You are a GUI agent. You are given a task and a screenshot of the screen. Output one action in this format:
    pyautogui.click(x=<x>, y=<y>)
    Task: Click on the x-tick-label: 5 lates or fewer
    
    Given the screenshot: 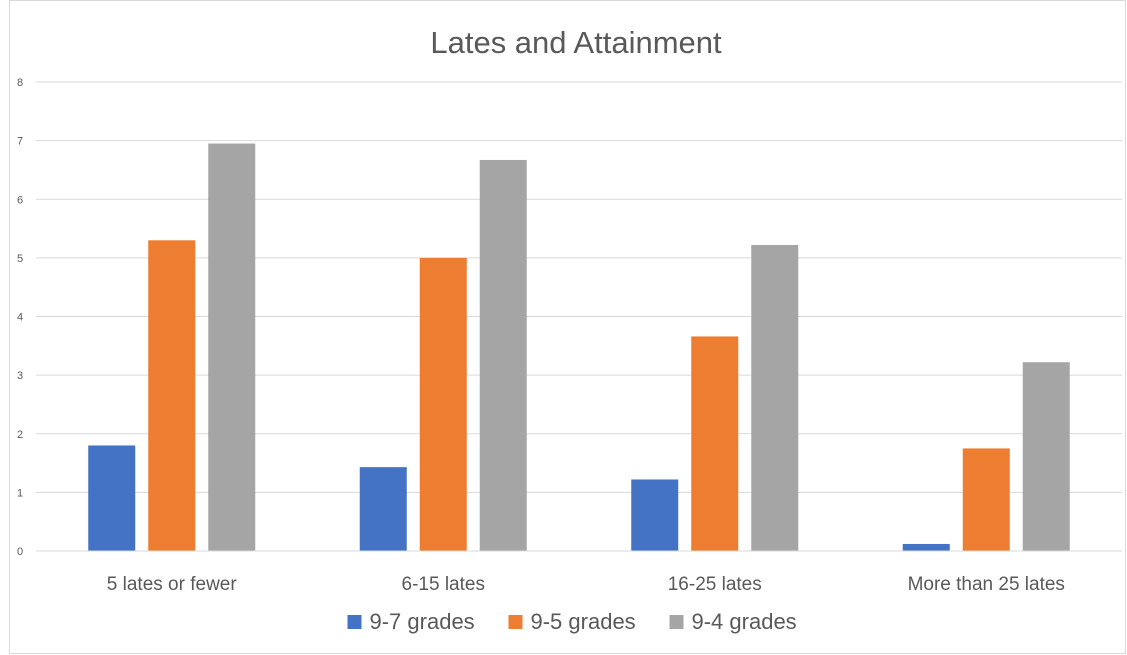 What is the action you would take?
    pyautogui.click(x=172, y=584)
    